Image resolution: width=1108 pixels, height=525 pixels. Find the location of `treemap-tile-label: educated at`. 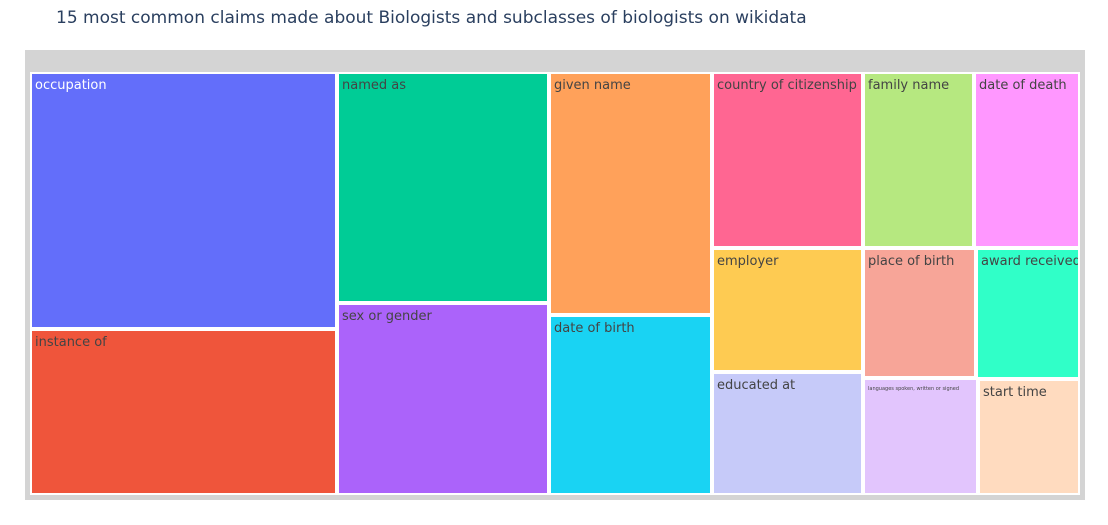

treemap-tile-label: educated at is located at coordinates (756, 385).